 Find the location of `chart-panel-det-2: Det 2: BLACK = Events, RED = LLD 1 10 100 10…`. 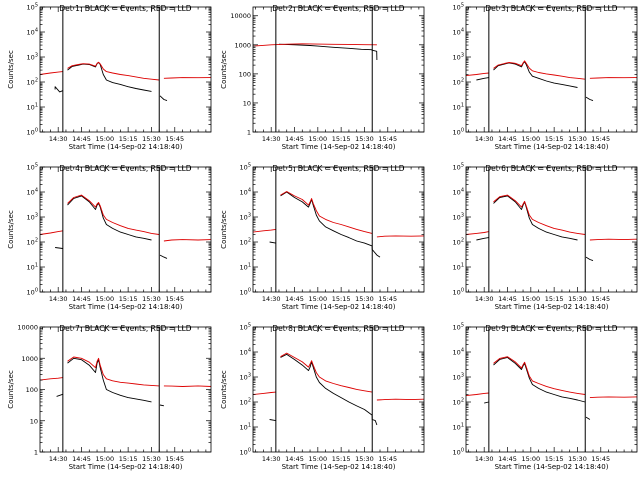

chart-panel-det-2: Det 2: BLACK = Events, RED = LLD 1 10 100 10… is located at coordinates (322, 77).